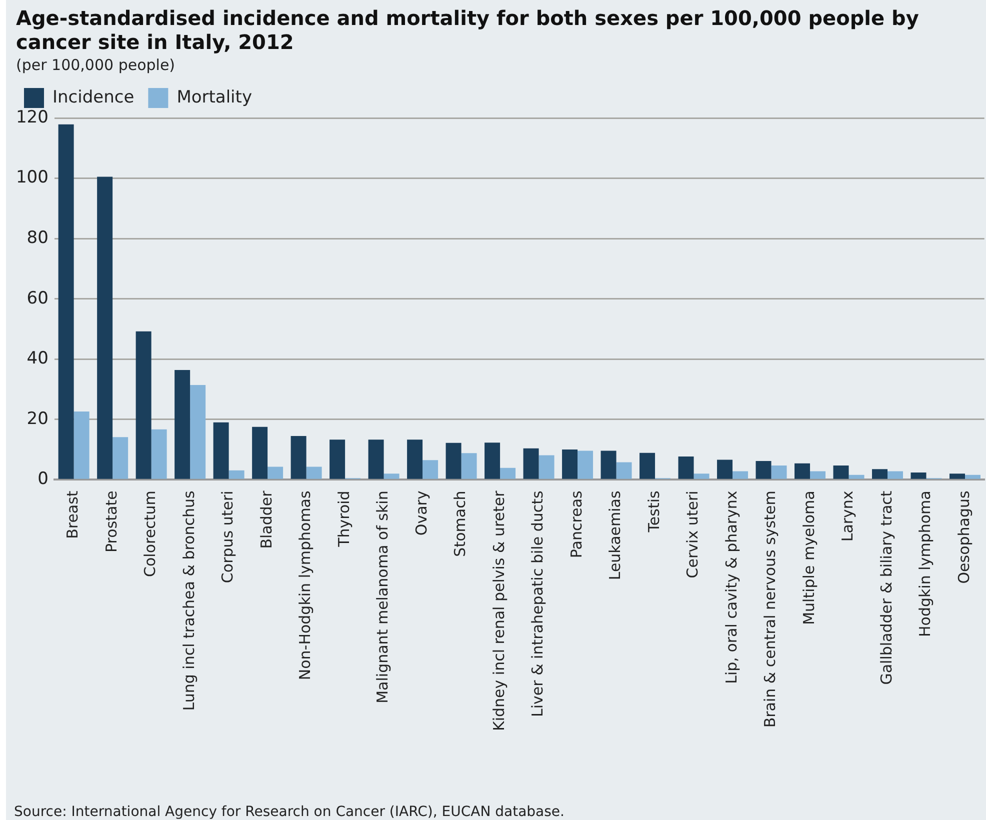 The image size is (986, 820). What do you see at coordinates (576, 524) in the screenshot?
I see `x-tick-label: Pancreas` at bounding box center [576, 524].